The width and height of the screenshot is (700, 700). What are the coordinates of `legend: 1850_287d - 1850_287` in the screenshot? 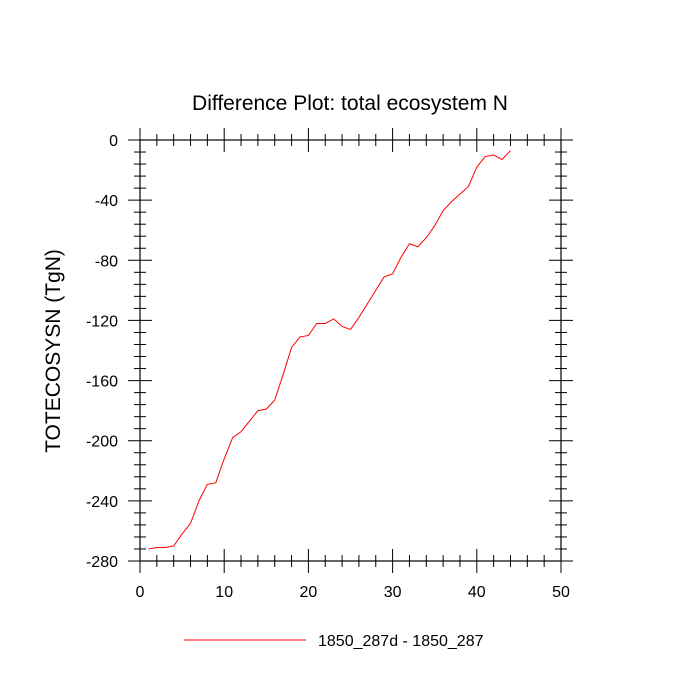 It's located at (334, 641).